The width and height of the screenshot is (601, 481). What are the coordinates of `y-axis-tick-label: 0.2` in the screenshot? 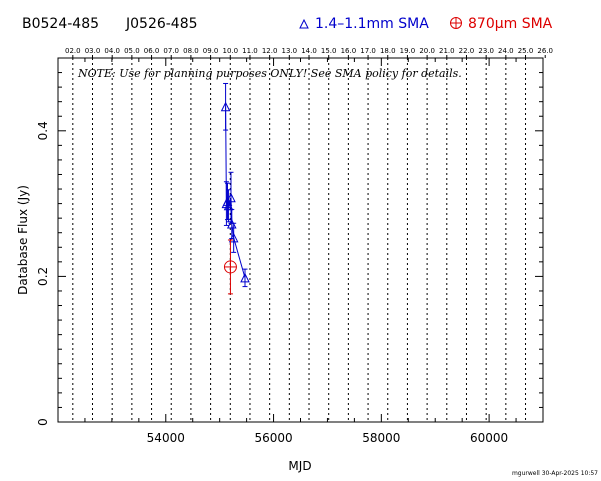 It's located at (43, 276).